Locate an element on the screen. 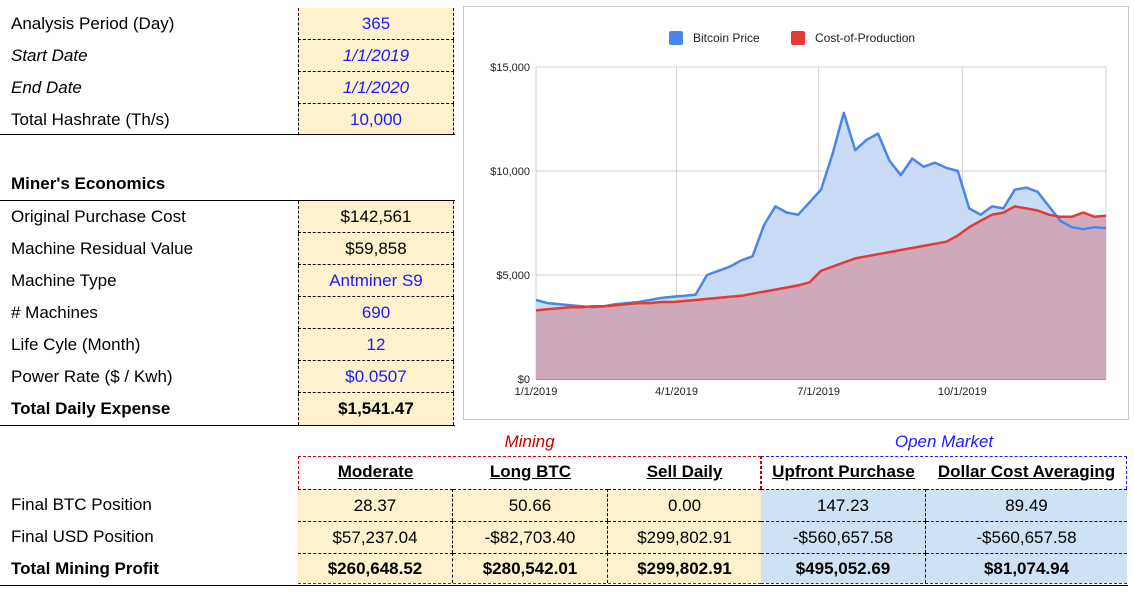 The width and height of the screenshot is (1134, 592). market-group-label: Open Market is located at coordinates (944, 441).